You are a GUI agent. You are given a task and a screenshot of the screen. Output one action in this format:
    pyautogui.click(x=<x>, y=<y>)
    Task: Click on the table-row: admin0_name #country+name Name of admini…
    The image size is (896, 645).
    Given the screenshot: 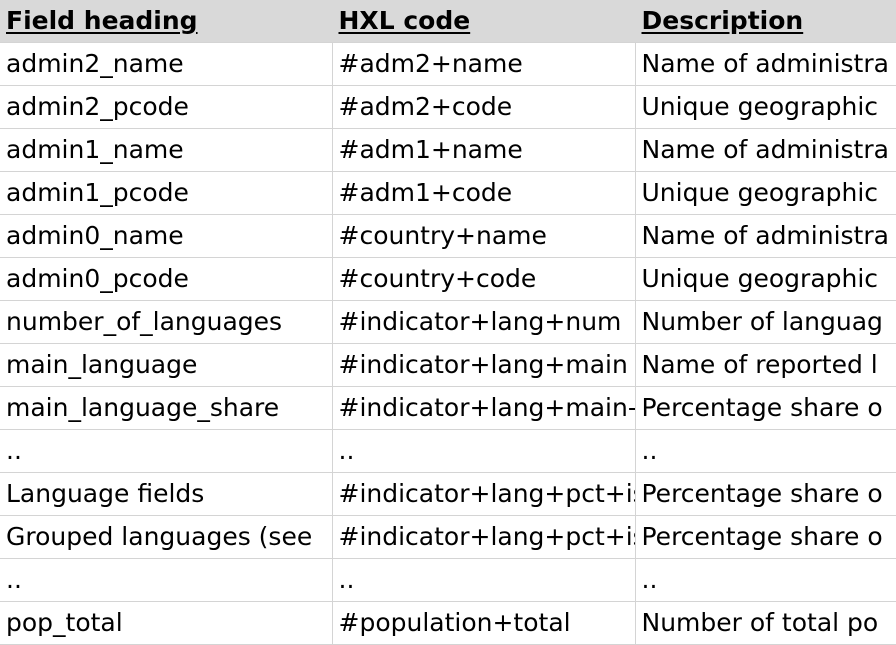 What is the action you would take?
    pyautogui.click(x=448, y=236)
    